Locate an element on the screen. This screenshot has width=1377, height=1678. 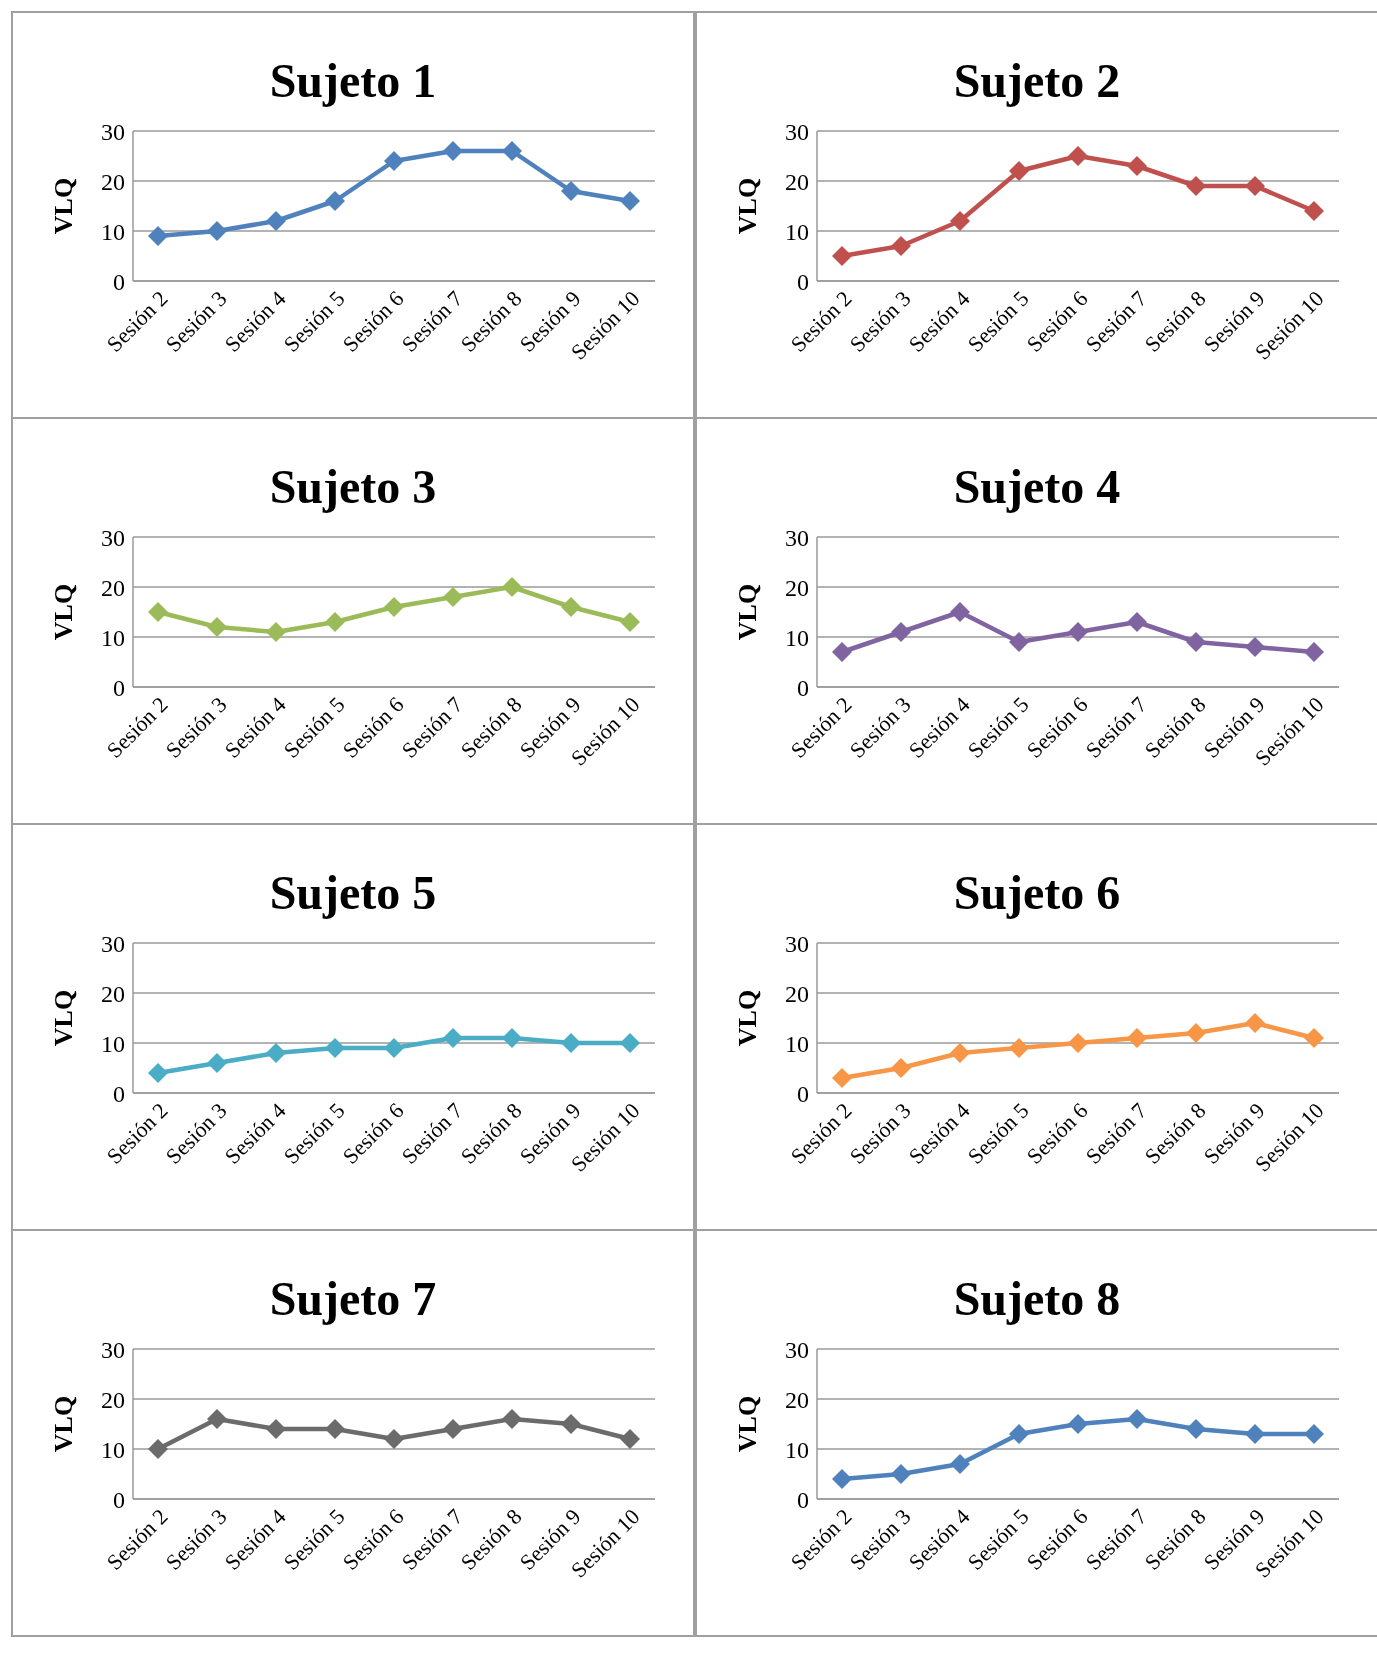
chart-title: Sujeto 4 is located at coordinates (1037, 487).